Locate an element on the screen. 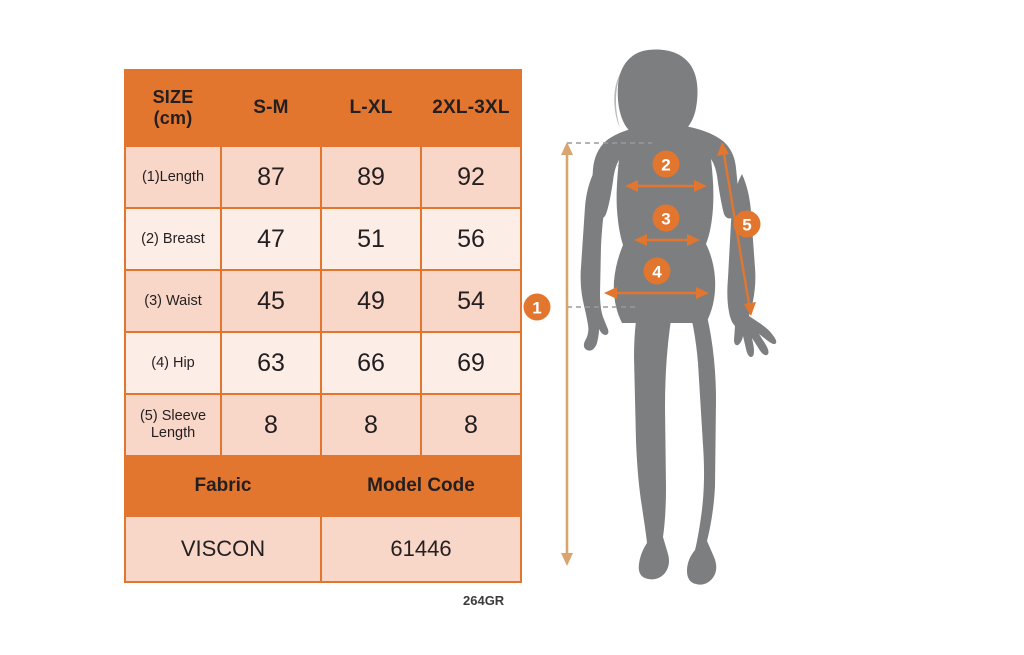 The image size is (1024, 655). cell-breast-lxl: 51 is located at coordinates (371, 239).